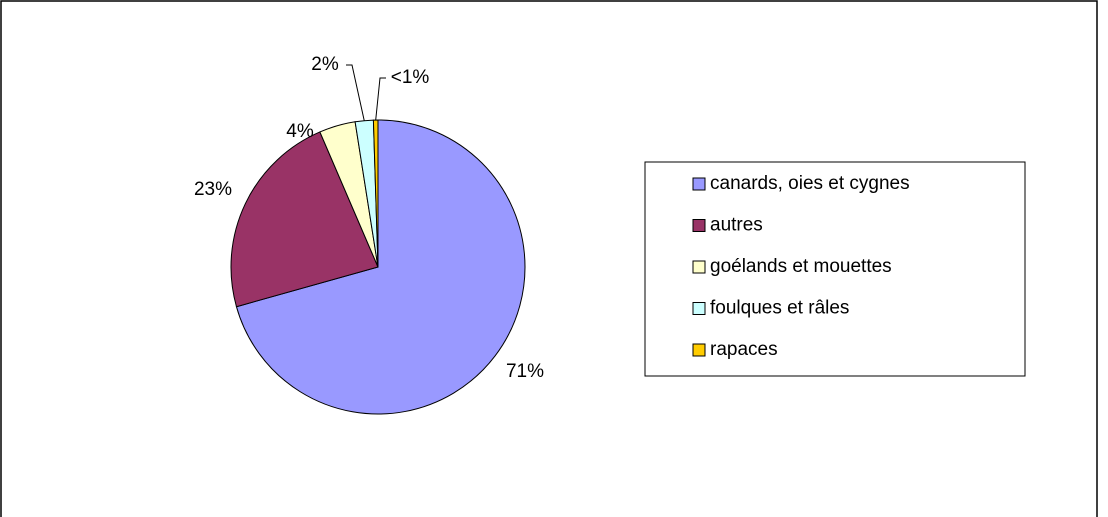 This screenshot has height=517, width=1108. Describe the element at coordinates (801, 266) in the screenshot. I see `legend-label: goélands et mouettes` at that location.